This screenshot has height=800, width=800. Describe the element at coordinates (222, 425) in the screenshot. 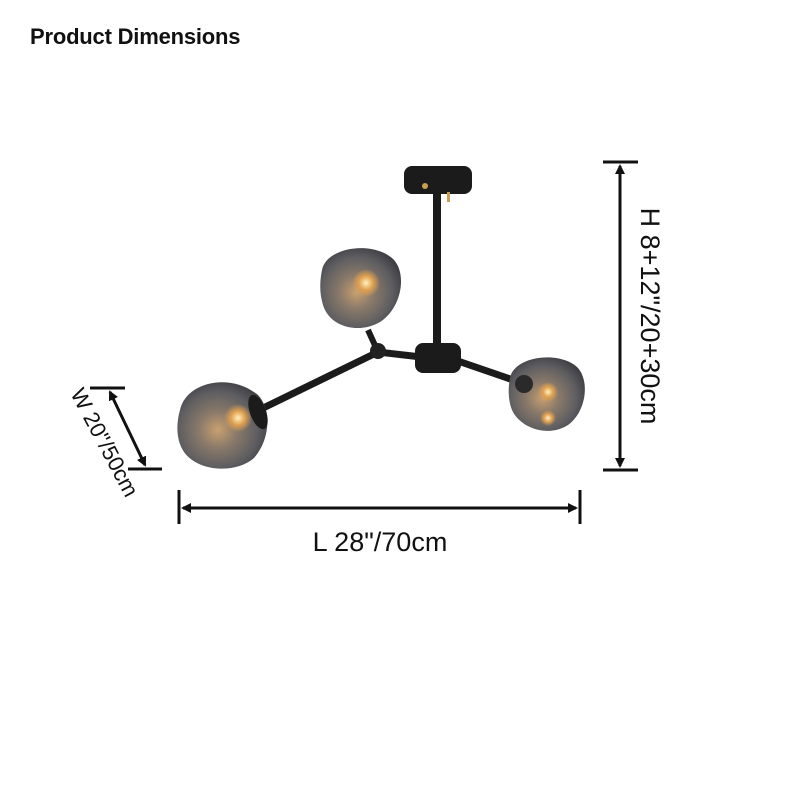

I see `globe-left` at that location.